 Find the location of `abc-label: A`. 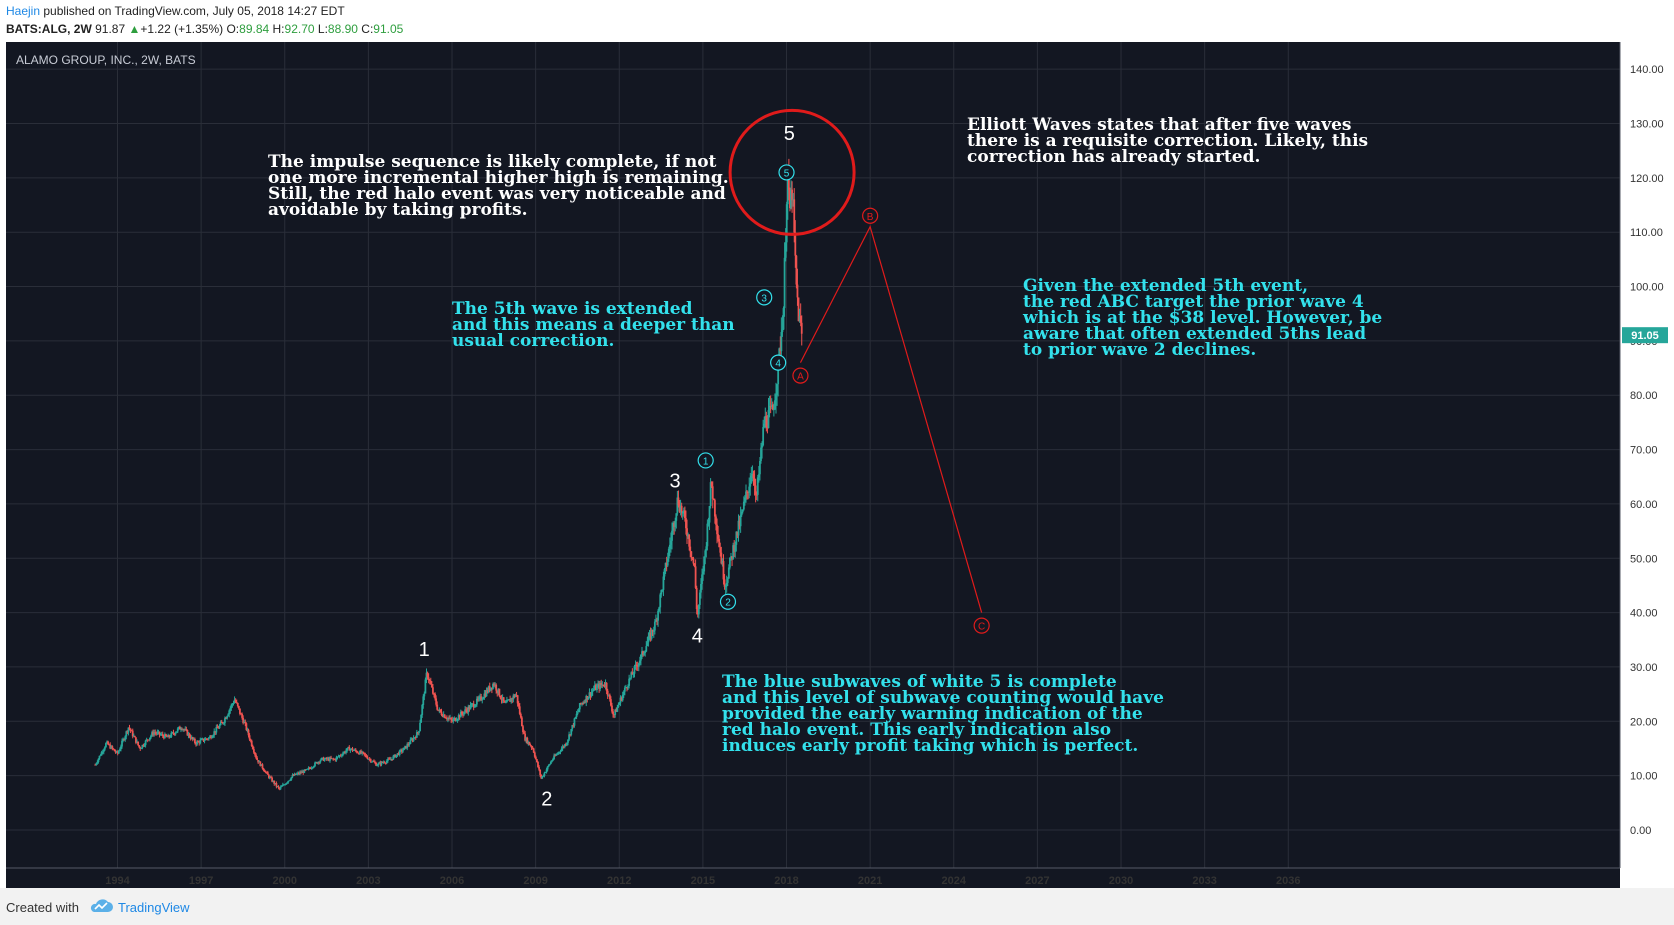

abc-label: A is located at coordinates (800, 377).